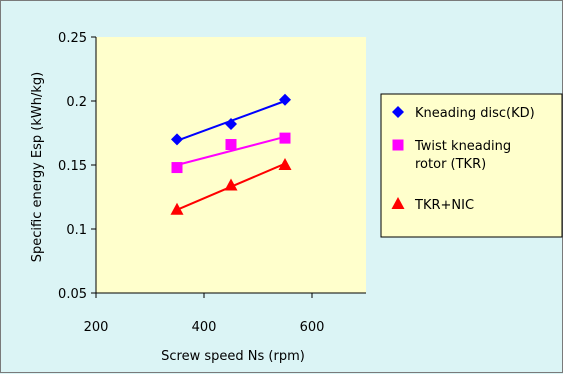 Image resolution: width=563 pixels, height=374 pixels. Describe the element at coordinates (72, 294) in the screenshot. I see `y-tick-label: 0.05` at that location.